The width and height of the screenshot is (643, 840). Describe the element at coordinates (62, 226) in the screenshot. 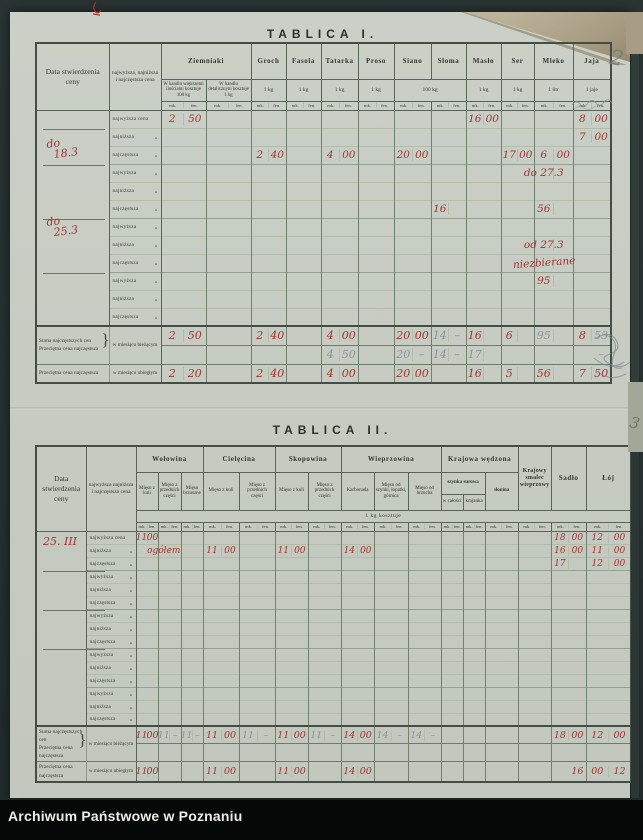

I see `handwritten-date: do 25.3` at that location.